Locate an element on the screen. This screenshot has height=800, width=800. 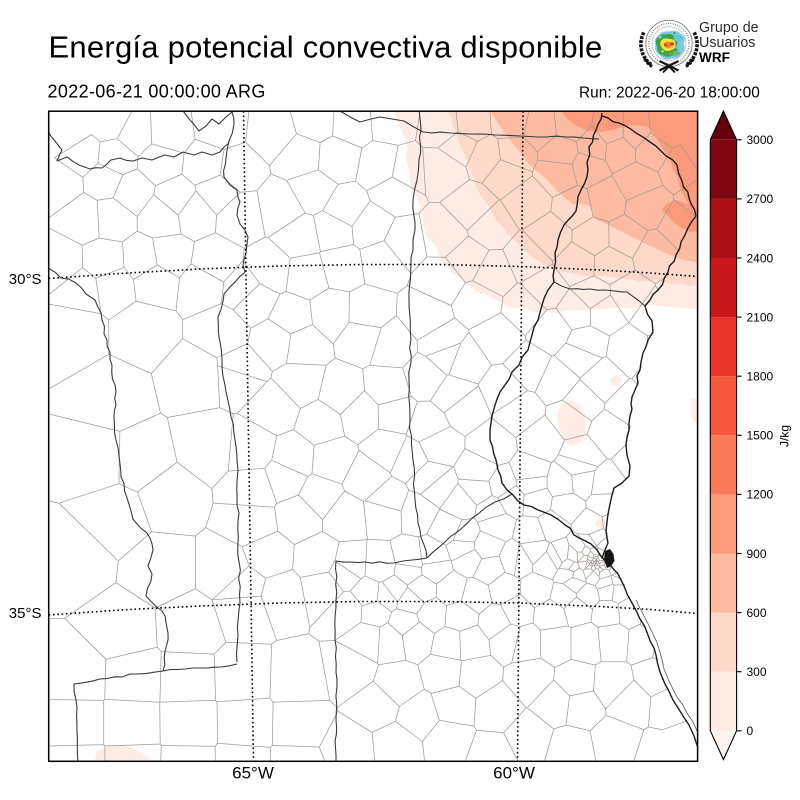
svg-text: 3000 is located at coordinates (760, 140).